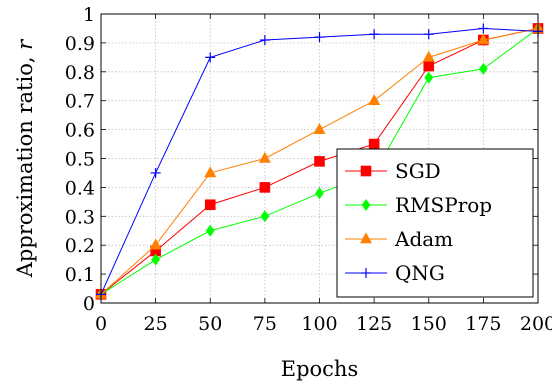 This screenshot has height=391, width=552. I want to click on x-tick-label: 200, so click(536, 324).